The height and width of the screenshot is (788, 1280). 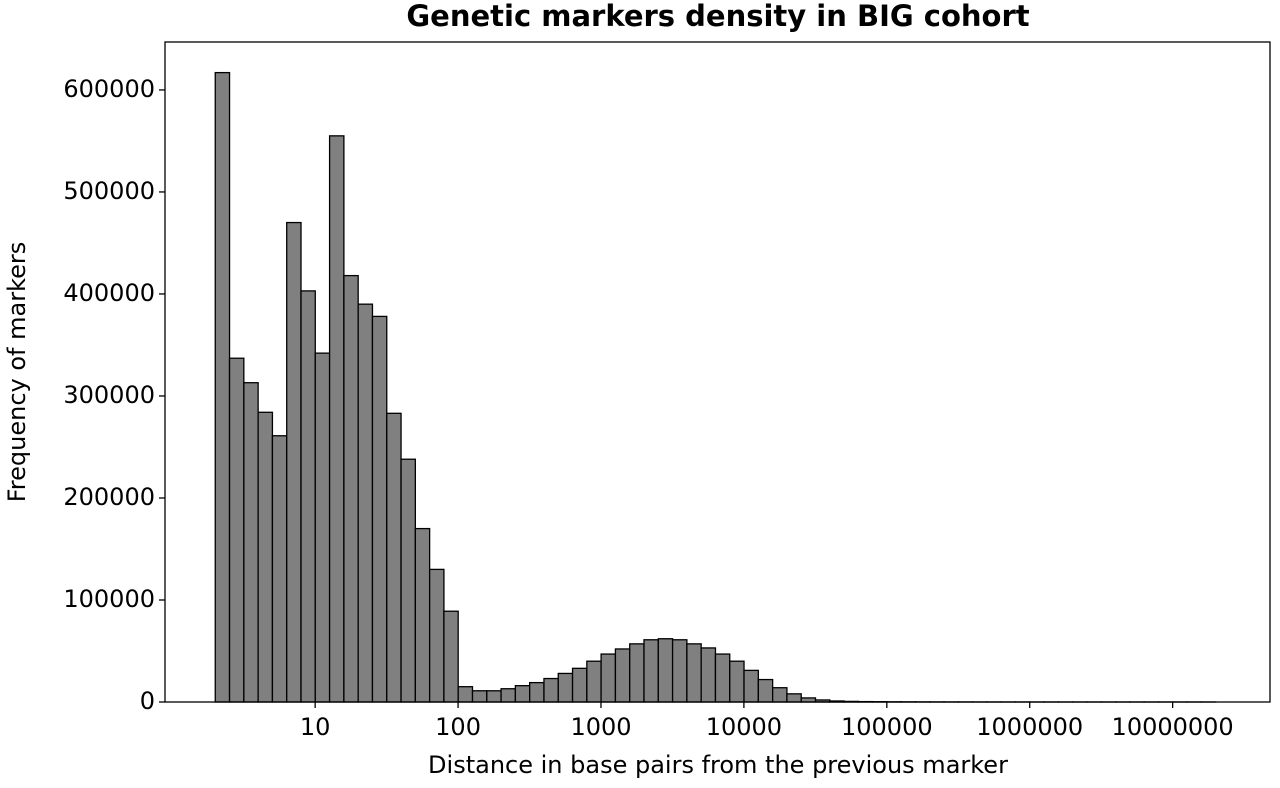 What do you see at coordinates (109, 191) in the screenshot?
I see `y-tick-label: 500000` at bounding box center [109, 191].